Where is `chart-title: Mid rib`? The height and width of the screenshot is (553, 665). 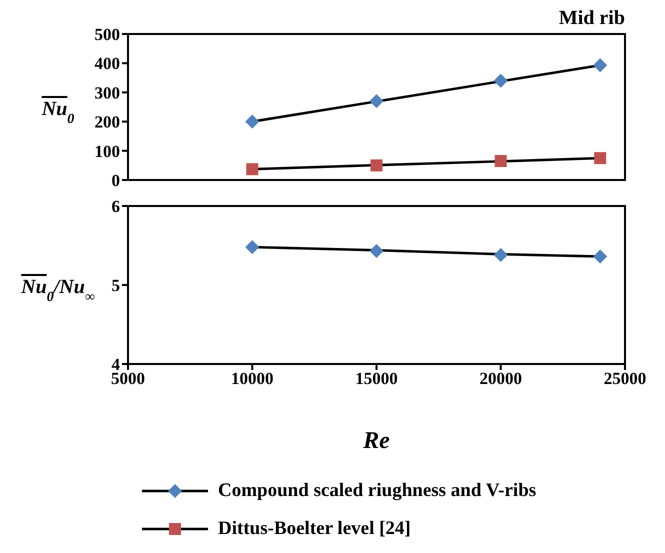 chart-title: Mid rib is located at coordinates (591, 18).